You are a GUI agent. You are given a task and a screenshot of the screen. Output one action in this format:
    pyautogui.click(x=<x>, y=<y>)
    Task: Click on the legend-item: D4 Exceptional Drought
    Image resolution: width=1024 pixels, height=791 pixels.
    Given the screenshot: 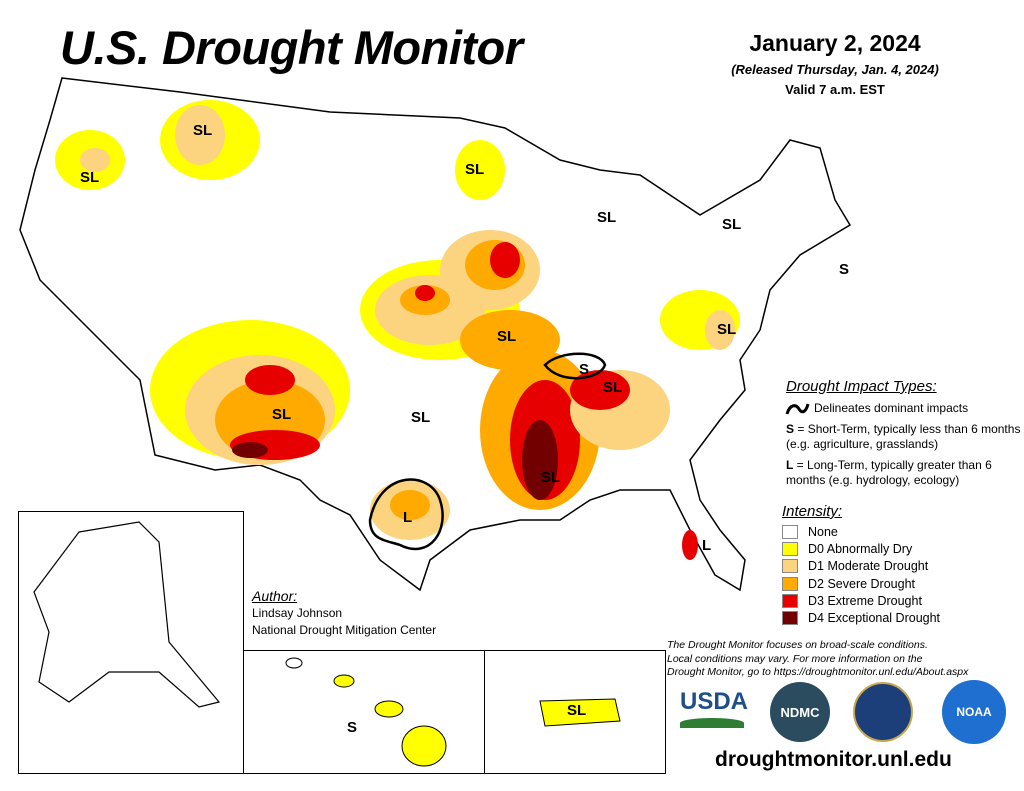 What is the action you would take?
    pyautogui.click(x=861, y=617)
    